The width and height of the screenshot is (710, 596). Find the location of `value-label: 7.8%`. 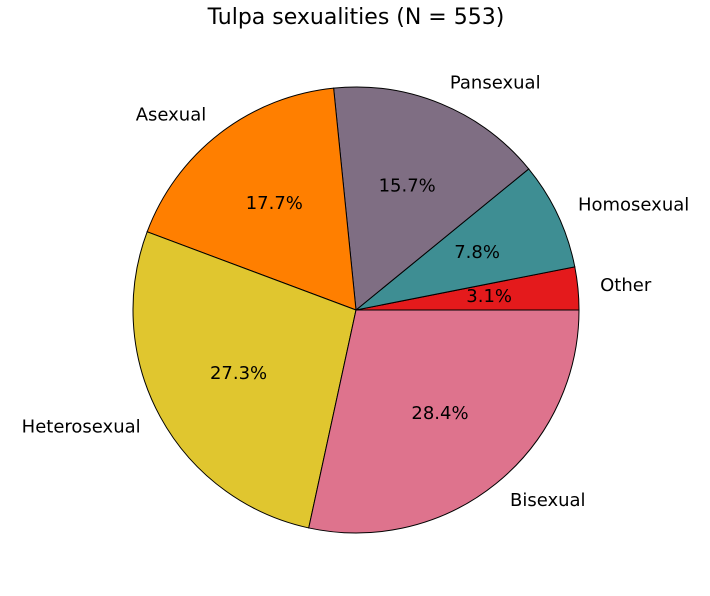

value-label: 7.8% is located at coordinates (477, 252).